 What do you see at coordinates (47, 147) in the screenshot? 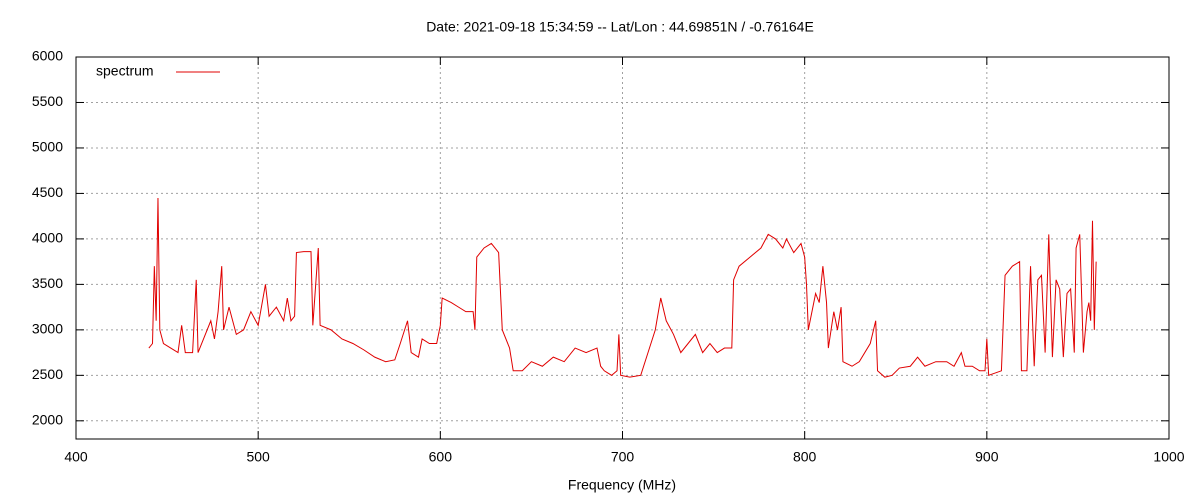
I see `y-tick-label: 5000` at bounding box center [47, 147].